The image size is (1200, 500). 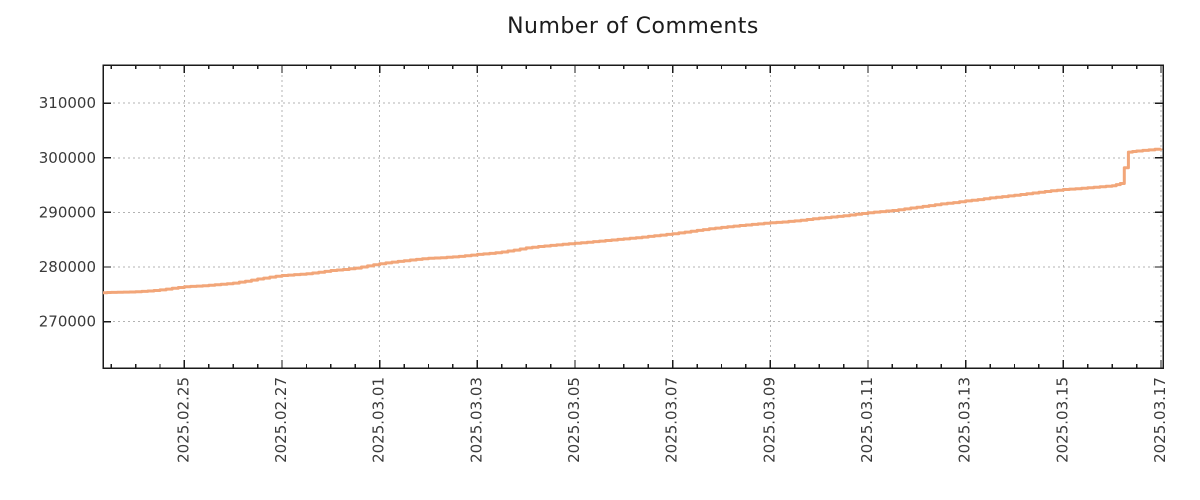 What do you see at coordinates (67, 322) in the screenshot?
I see `y-tick-label: 270000` at bounding box center [67, 322].